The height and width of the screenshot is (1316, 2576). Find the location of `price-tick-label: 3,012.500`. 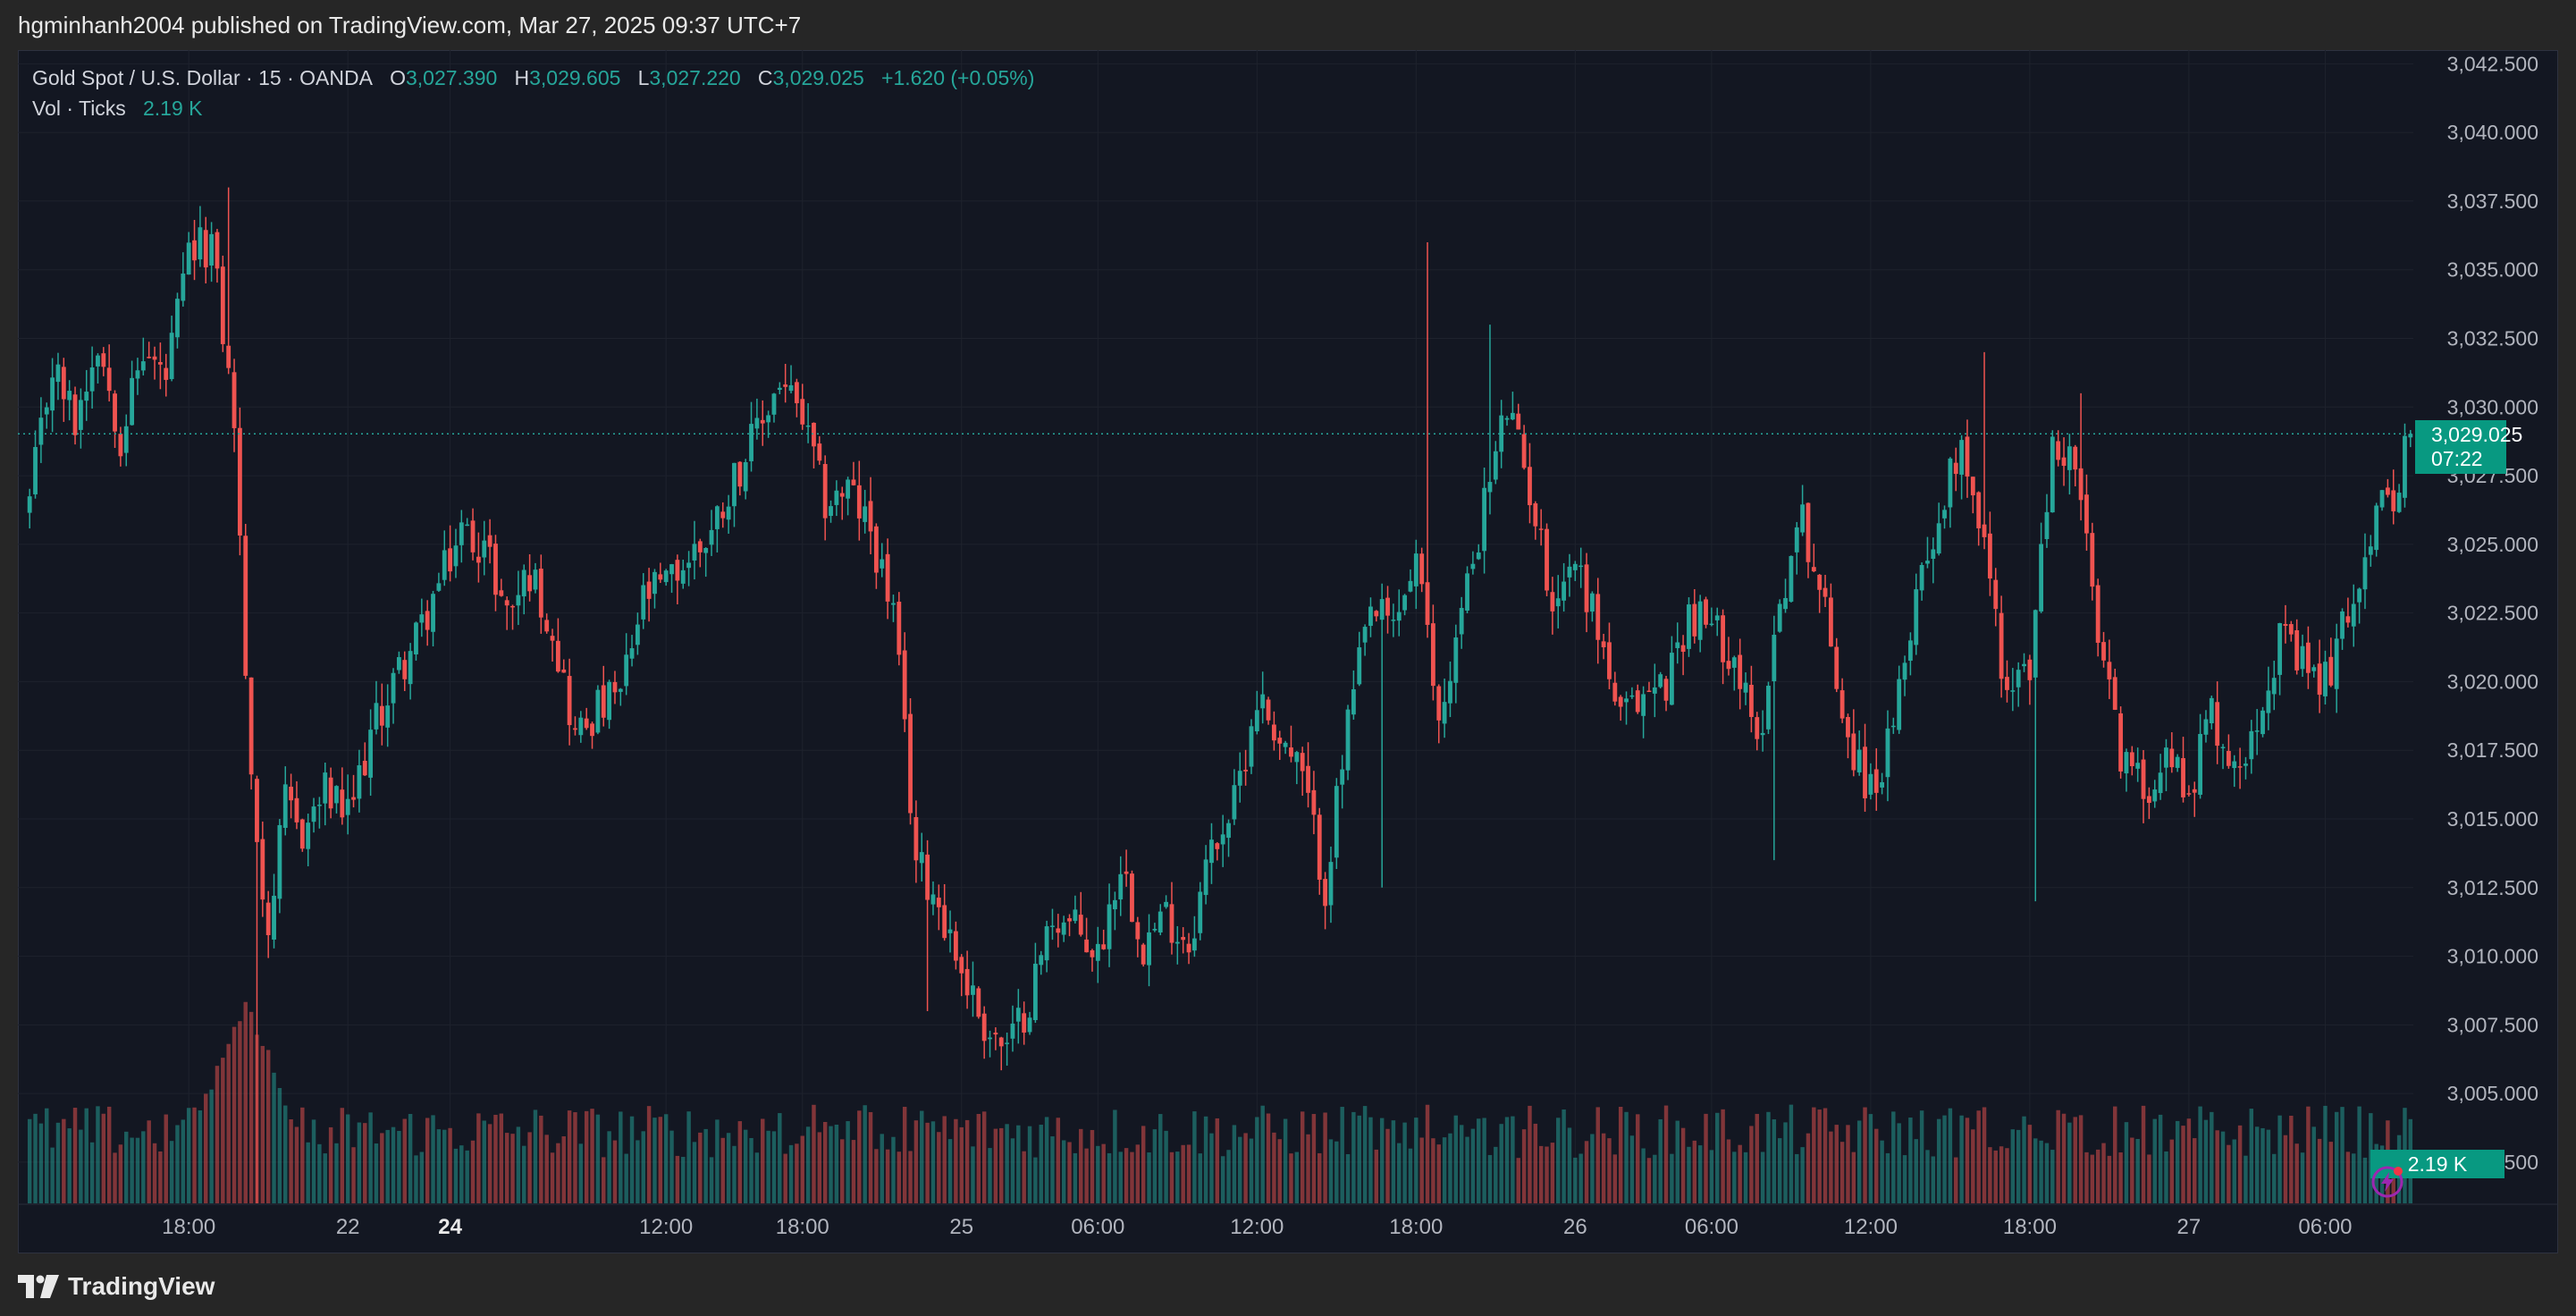

price-tick-label: 3,012.500 is located at coordinates (2493, 887).